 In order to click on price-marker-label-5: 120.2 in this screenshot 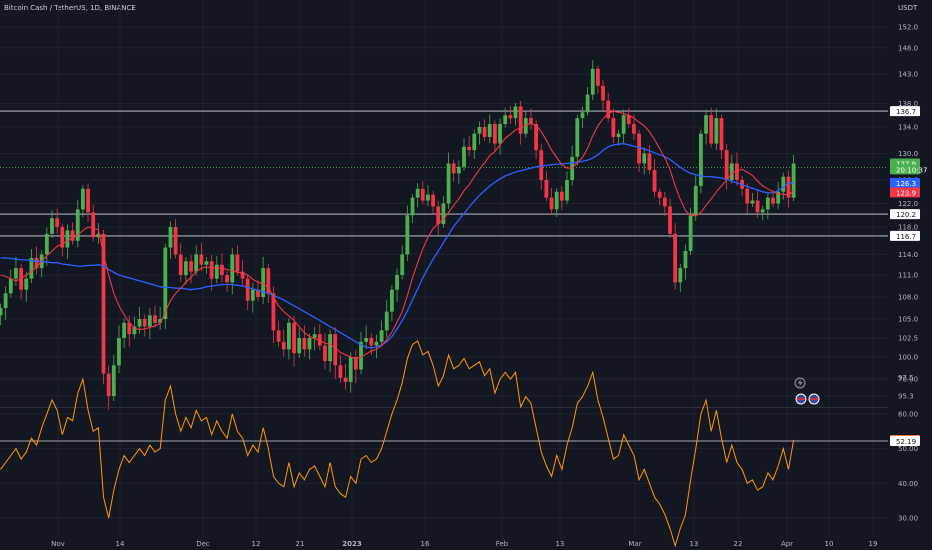, I will do `click(906, 215)`.